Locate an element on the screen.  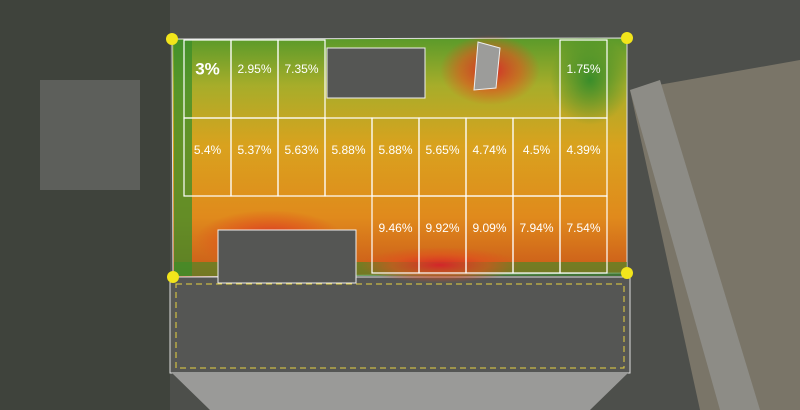
shading-loss-label: 4.74% is located at coordinates (489, 150).